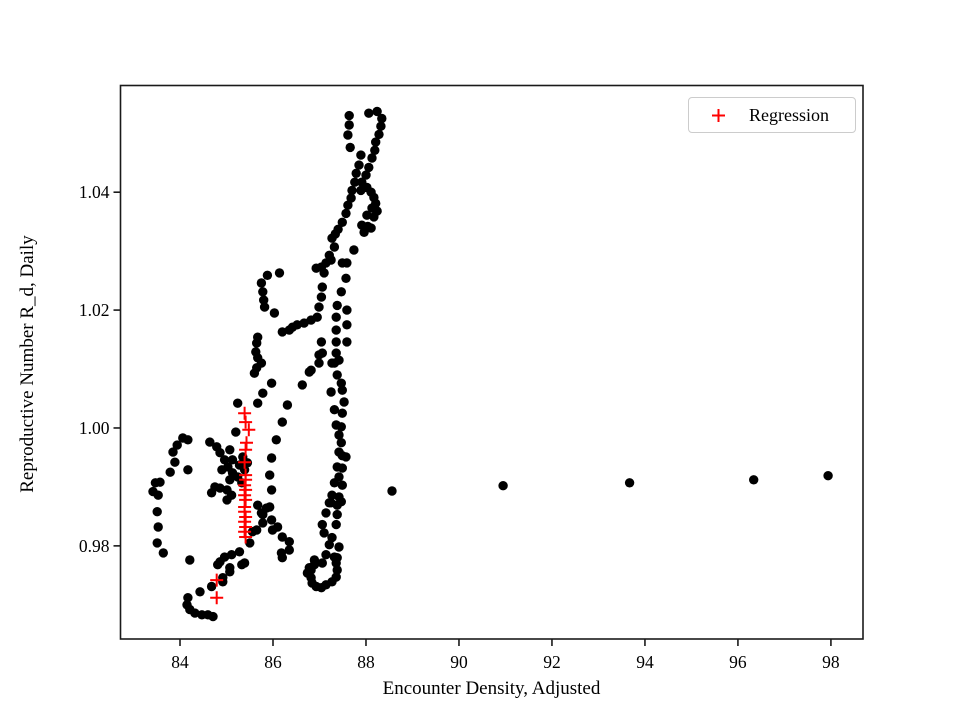 The height and width of the screenshot is (720, 960). I want to click on y-tick-label: 0.98, so click(94, 546).